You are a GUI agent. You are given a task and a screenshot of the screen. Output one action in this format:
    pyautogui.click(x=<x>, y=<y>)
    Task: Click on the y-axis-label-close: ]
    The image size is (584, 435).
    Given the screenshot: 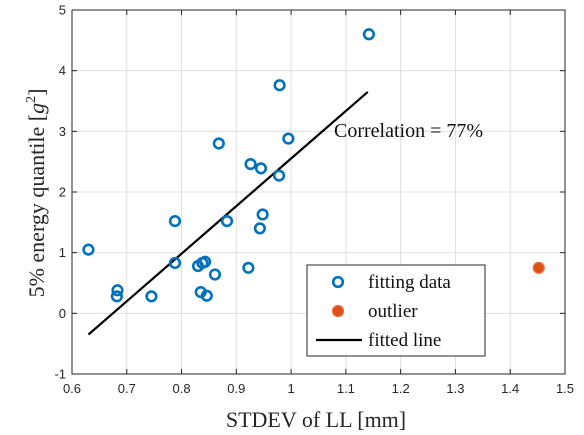 What is the action you would take?
    pyautogui.click(x=36, y=92)
    